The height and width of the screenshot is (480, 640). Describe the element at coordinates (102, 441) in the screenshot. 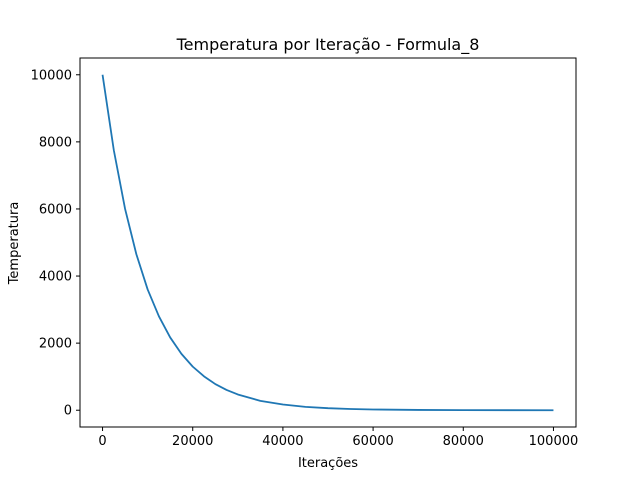

I see `x-tick-label: 0` at that location.